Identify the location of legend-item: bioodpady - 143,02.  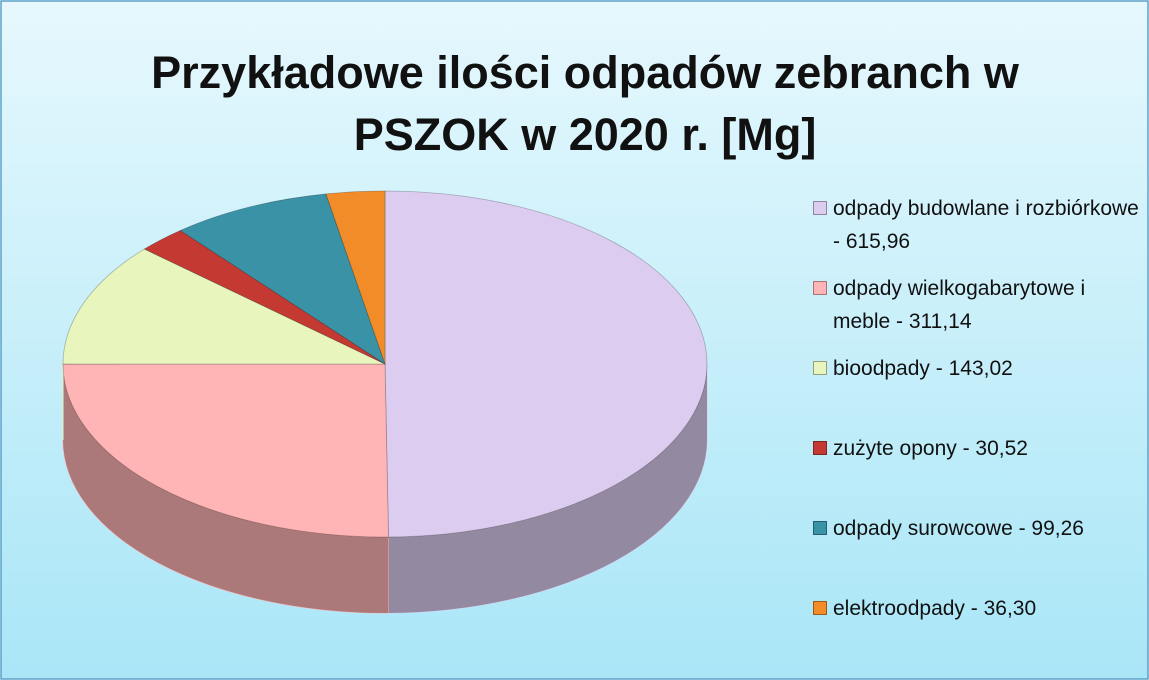
(978, 368).